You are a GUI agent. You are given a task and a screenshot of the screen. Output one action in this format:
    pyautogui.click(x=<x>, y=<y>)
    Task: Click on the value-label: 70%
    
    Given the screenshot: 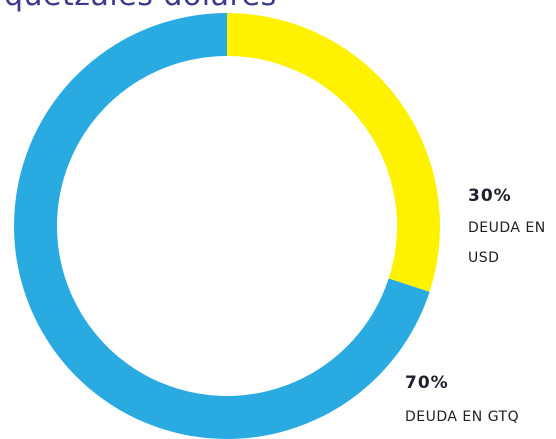 What is the action you would take?
    pyautogui.click(x=427, y=383)
    